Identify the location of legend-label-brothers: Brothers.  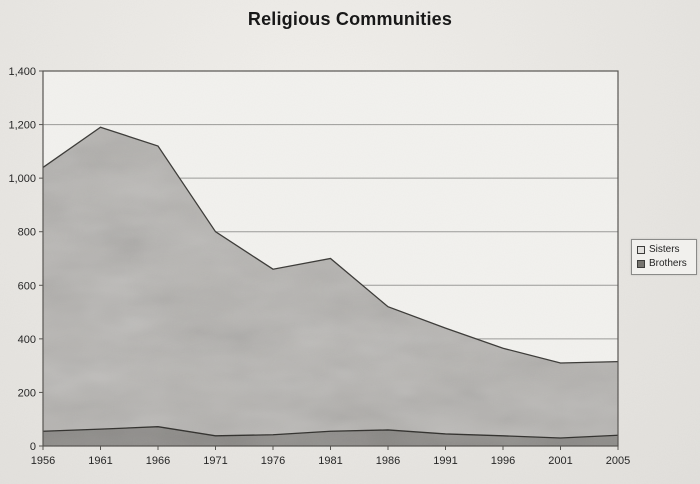
(668, 263).